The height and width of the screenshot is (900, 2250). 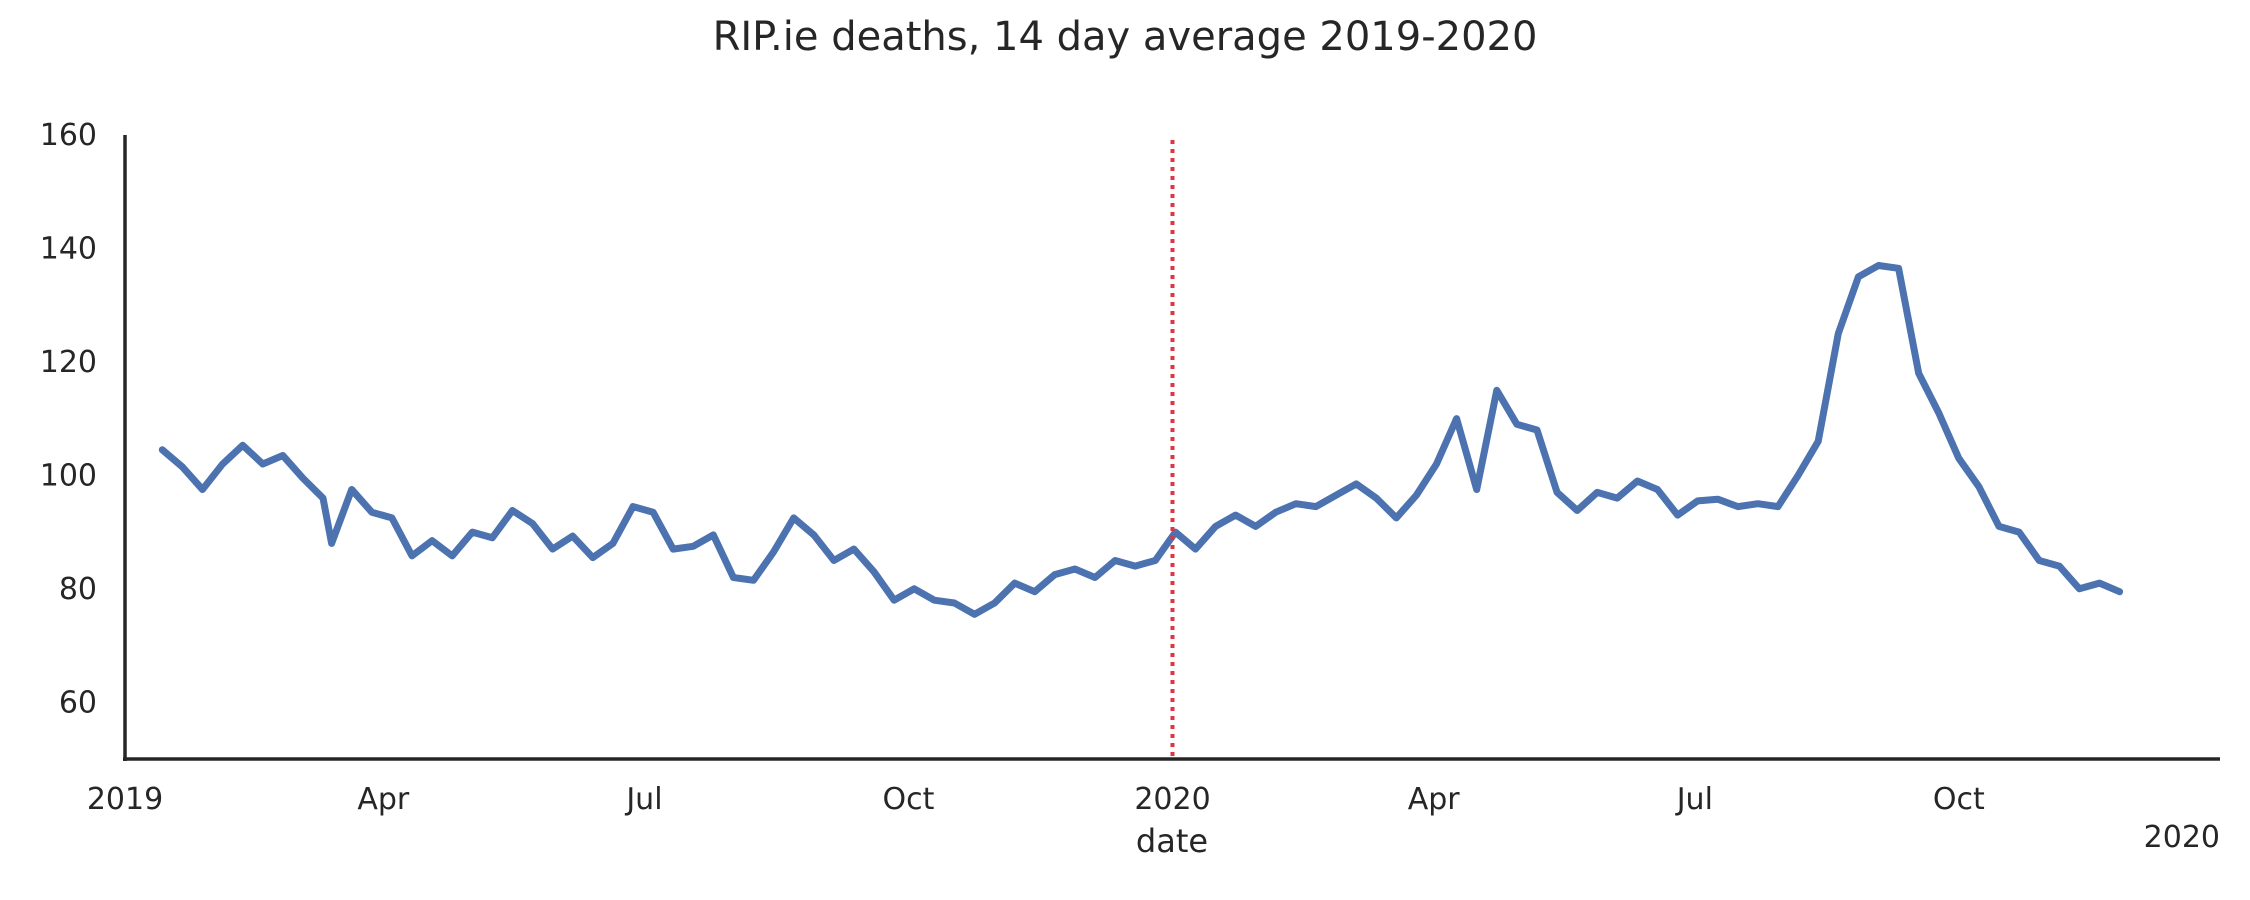 I want to click on y-axis-ticks: 60 80 100 120 140 160, so click(x=68, y=419).